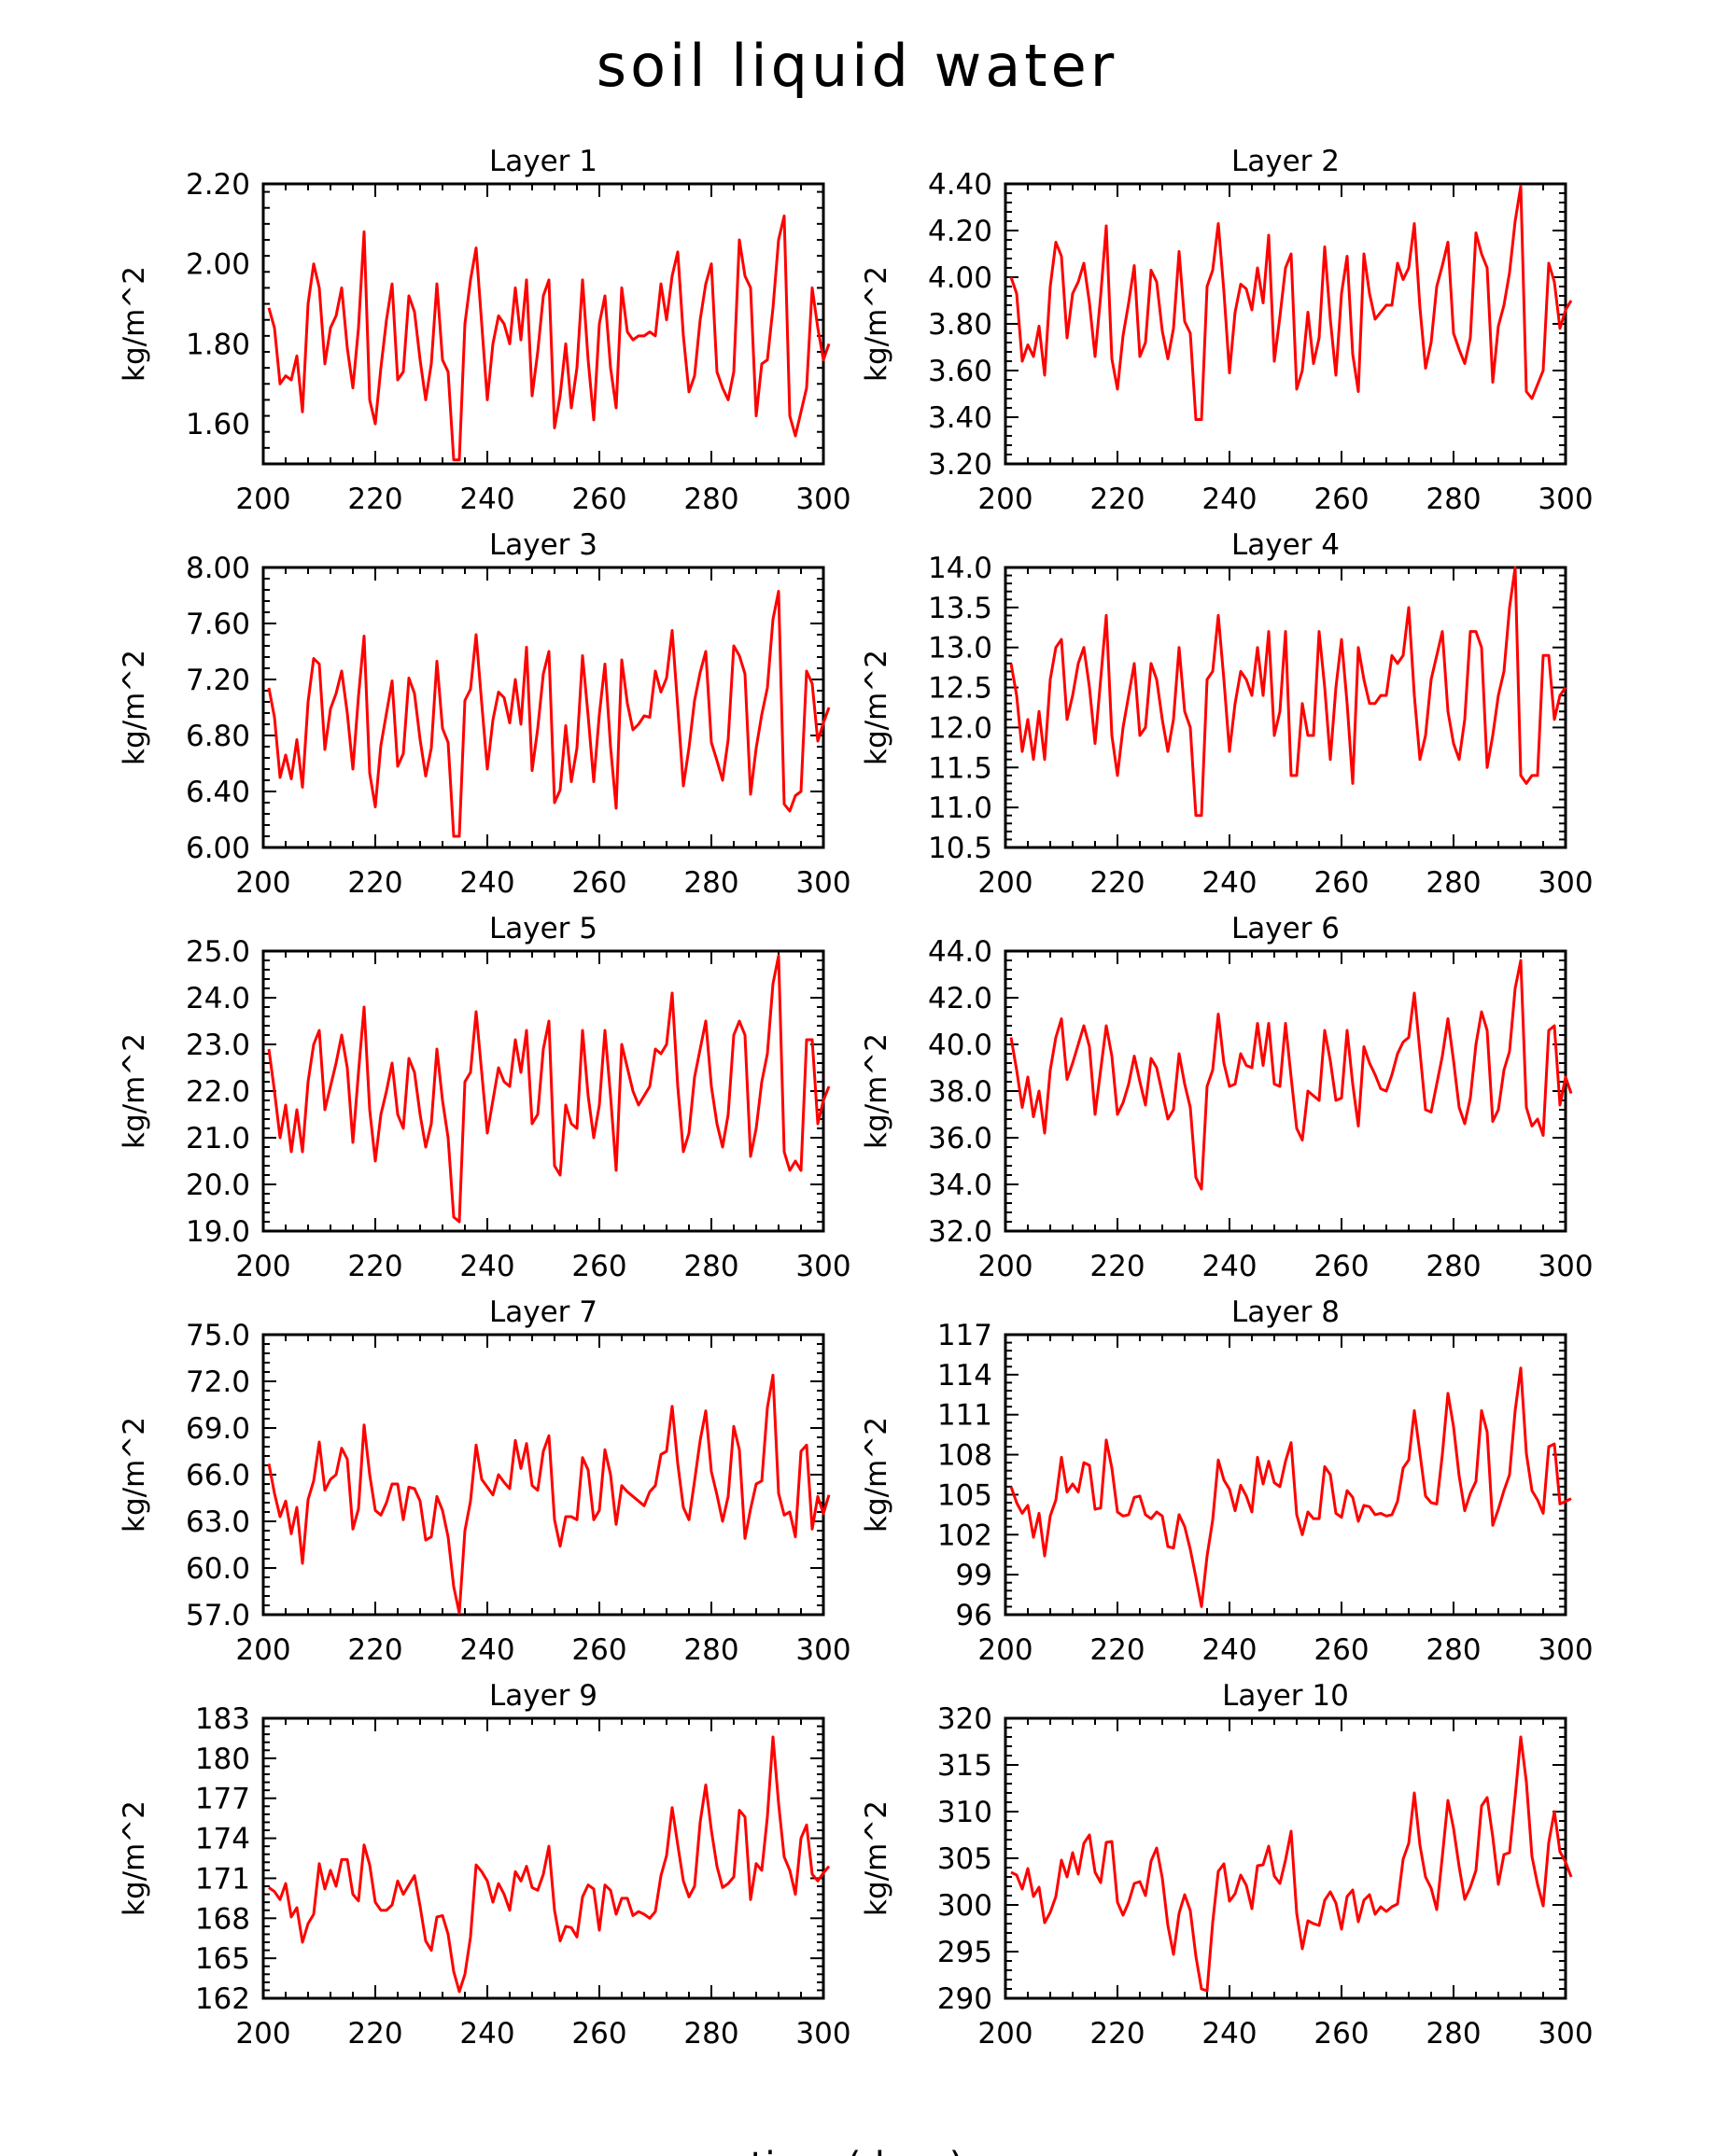 This screenshot has height=2156, width=1714. Describe the element at coordinates (960, 808) in the screenshot. I see `y-tick-label: 11.0` at that location.